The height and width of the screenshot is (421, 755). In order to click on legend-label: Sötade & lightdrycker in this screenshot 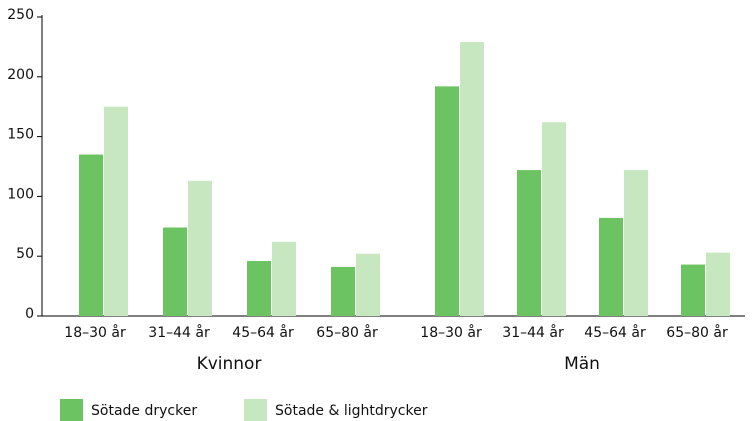, I will do `click(351, 411)`.